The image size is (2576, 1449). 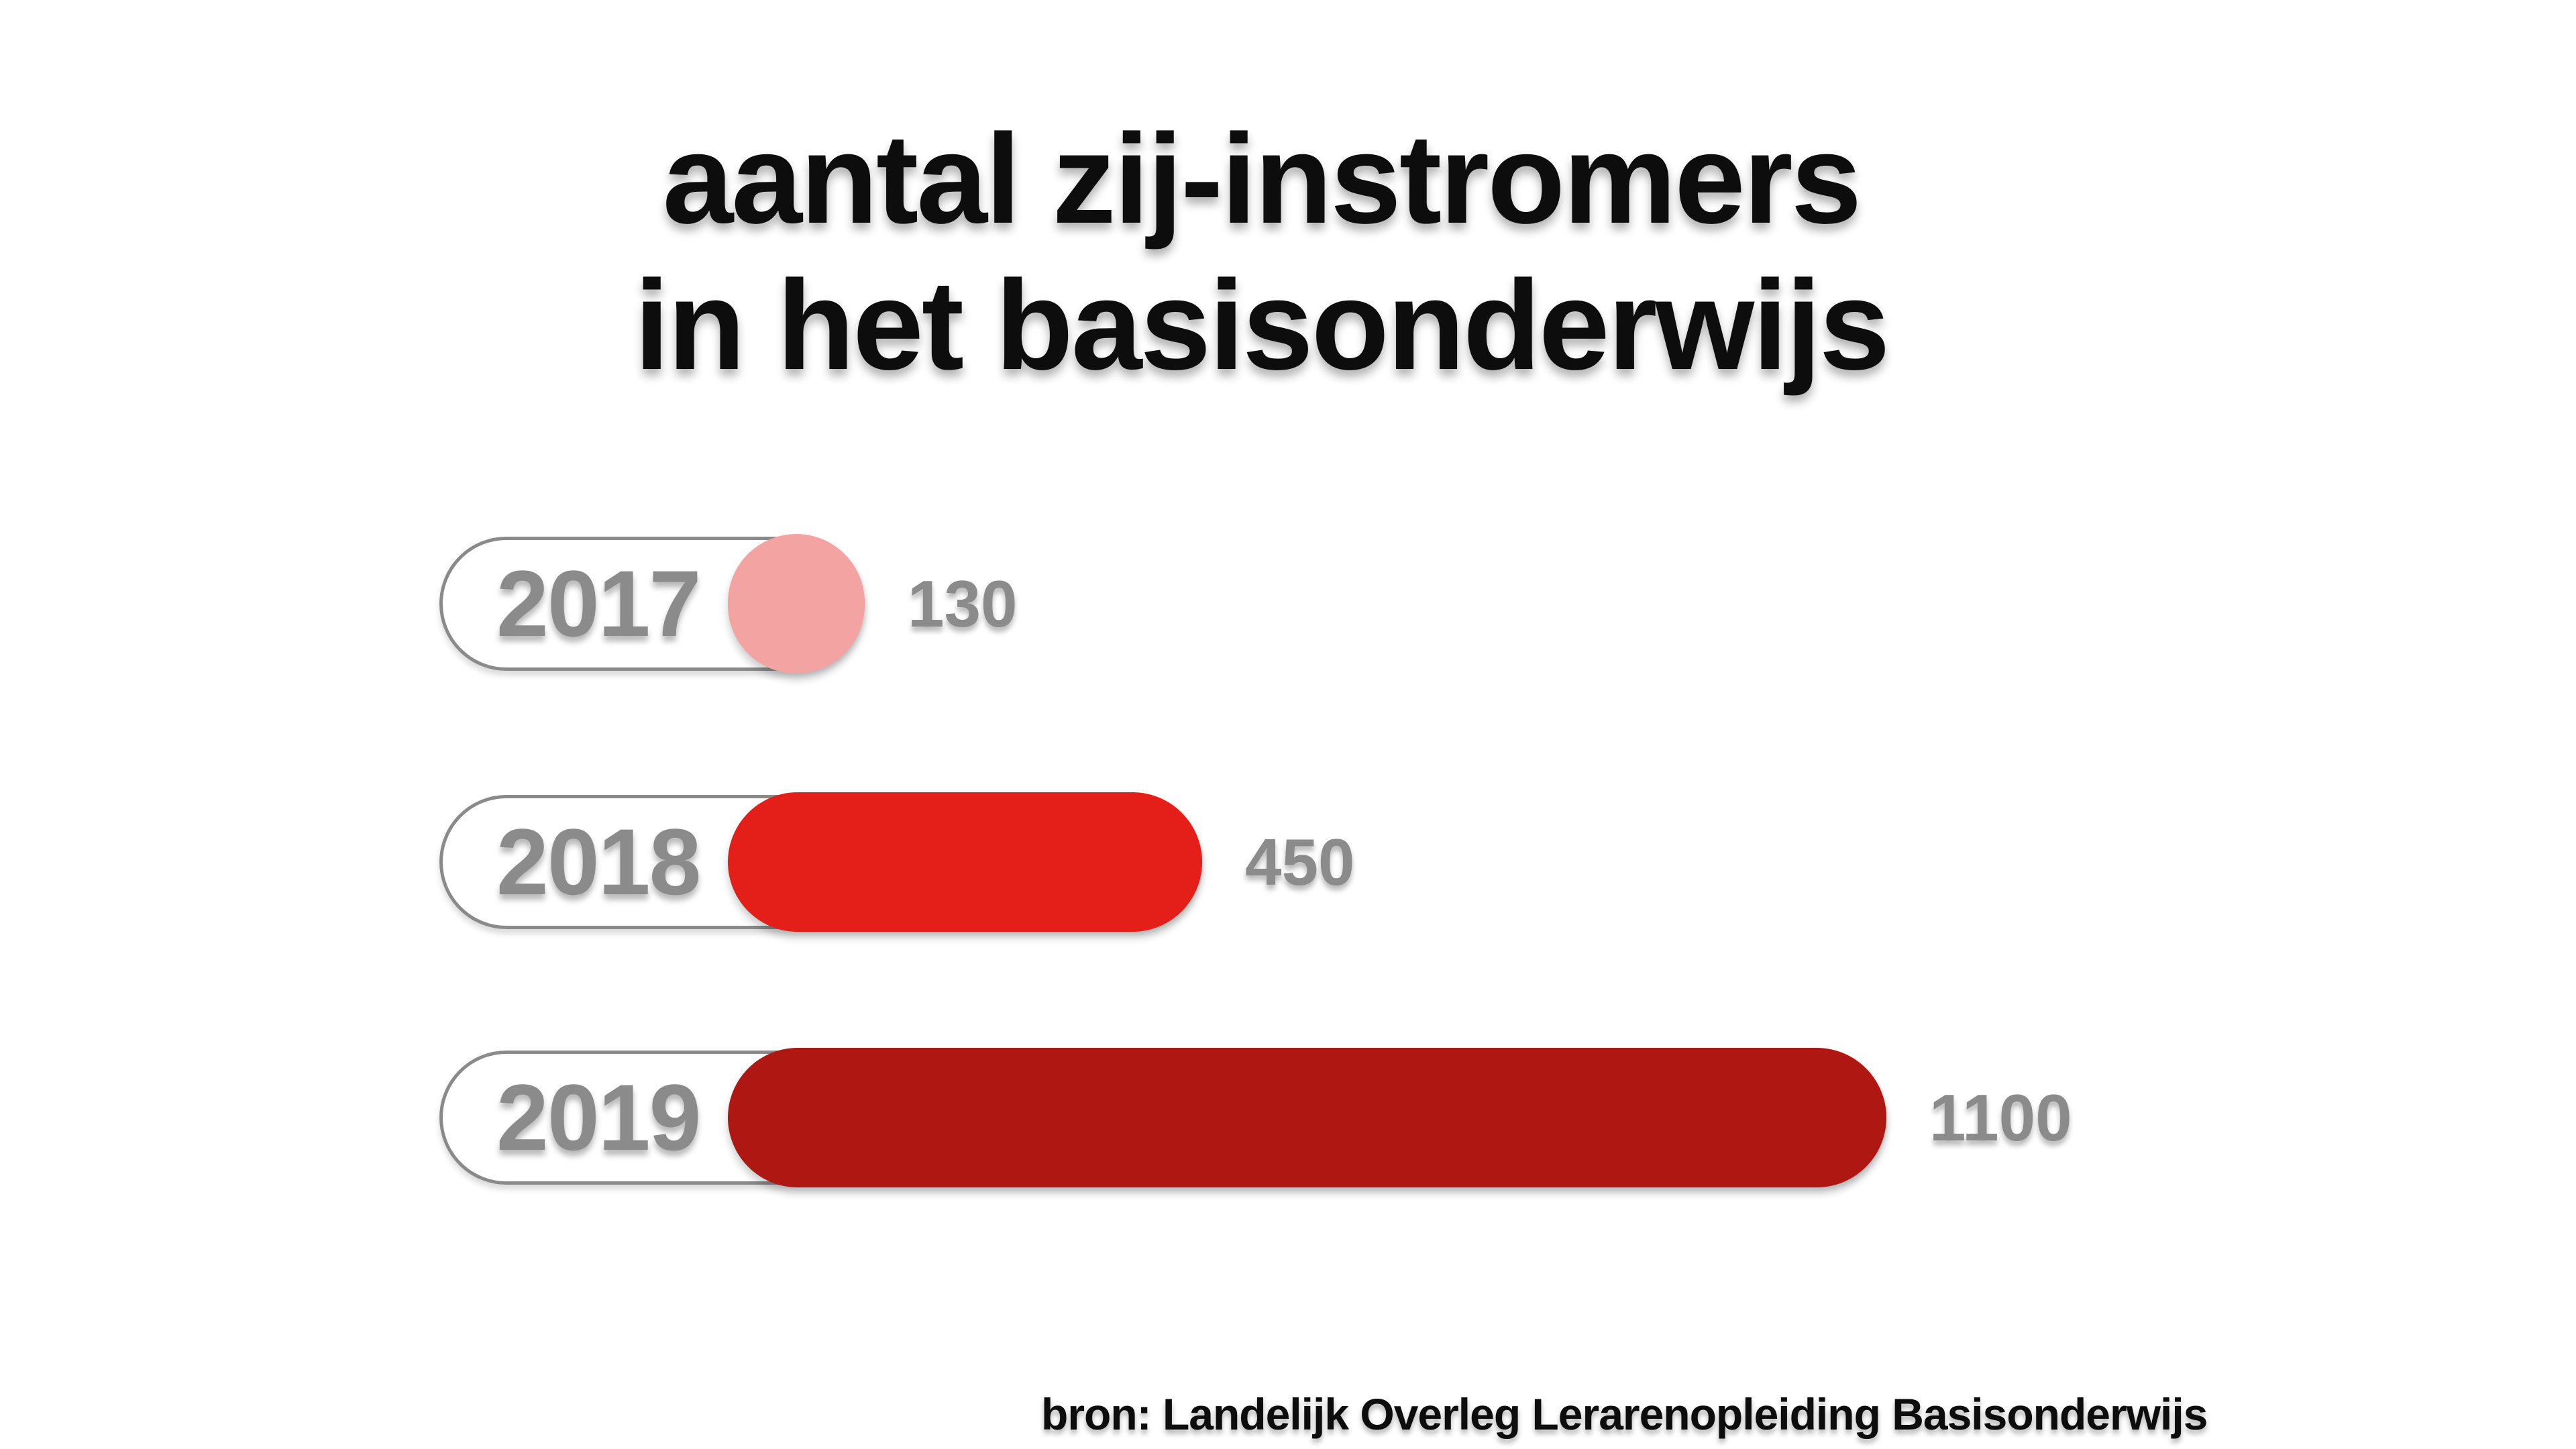 What do you see at coordinates (1300, 861) in the screenshot?
I see `value-label-2018: 450` at bounding box center [1300, 861].